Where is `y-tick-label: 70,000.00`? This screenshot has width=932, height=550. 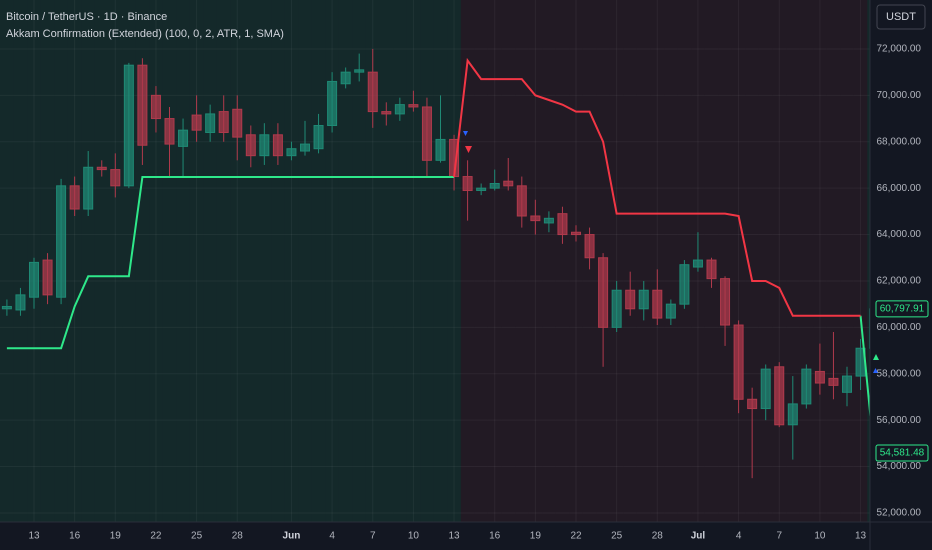
y-tick-label: 70,000.00 is located at coordinates (899, 95).